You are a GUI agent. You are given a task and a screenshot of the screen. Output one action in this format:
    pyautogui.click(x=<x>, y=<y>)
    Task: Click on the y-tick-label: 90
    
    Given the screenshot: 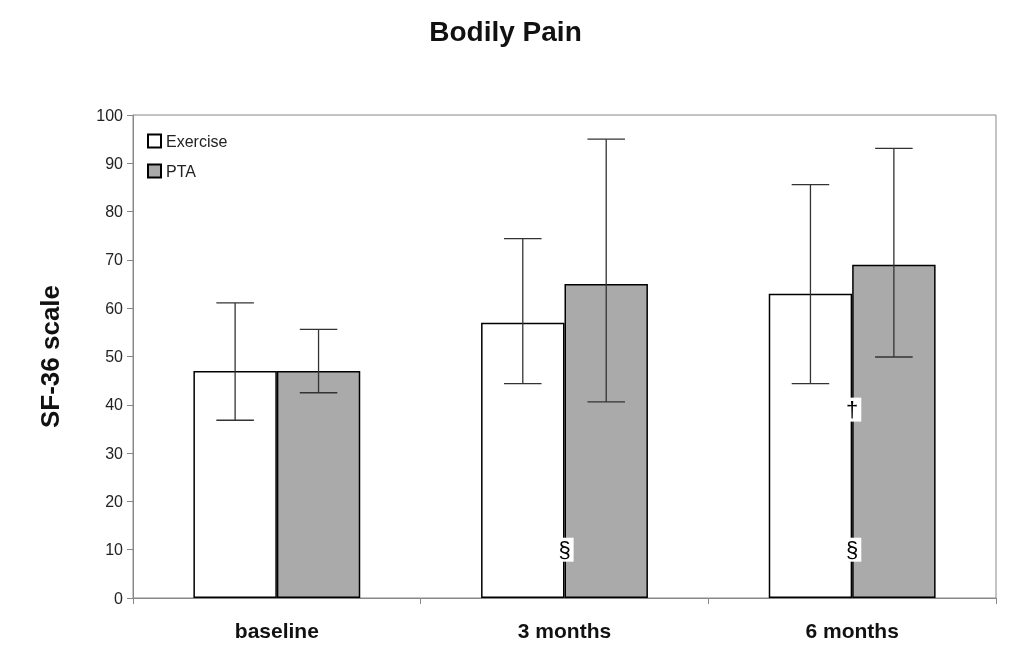 What is the action you would take?
    pyautogui.click(x=114, y=163)
    